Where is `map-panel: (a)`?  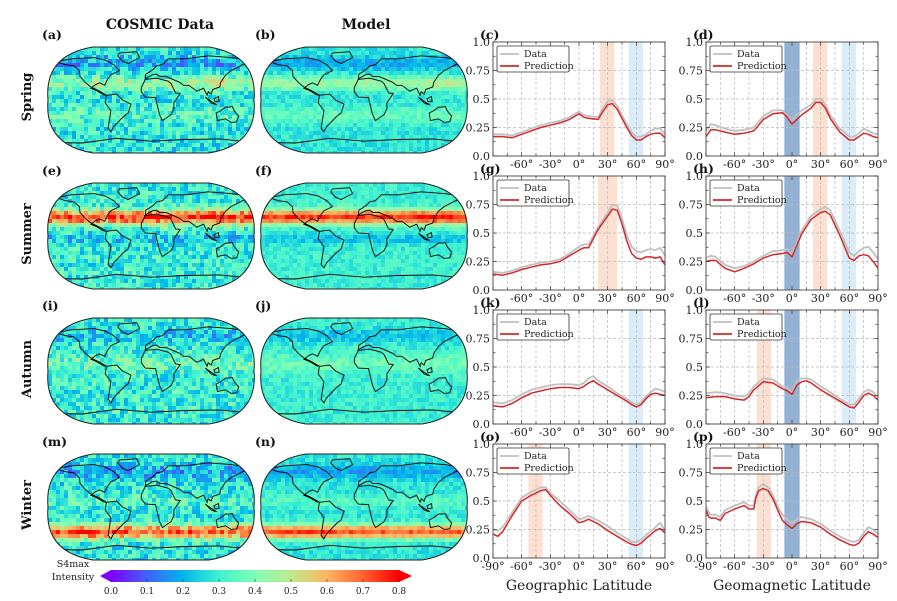
map-panel: (a) is located at coordinates (148, 90).